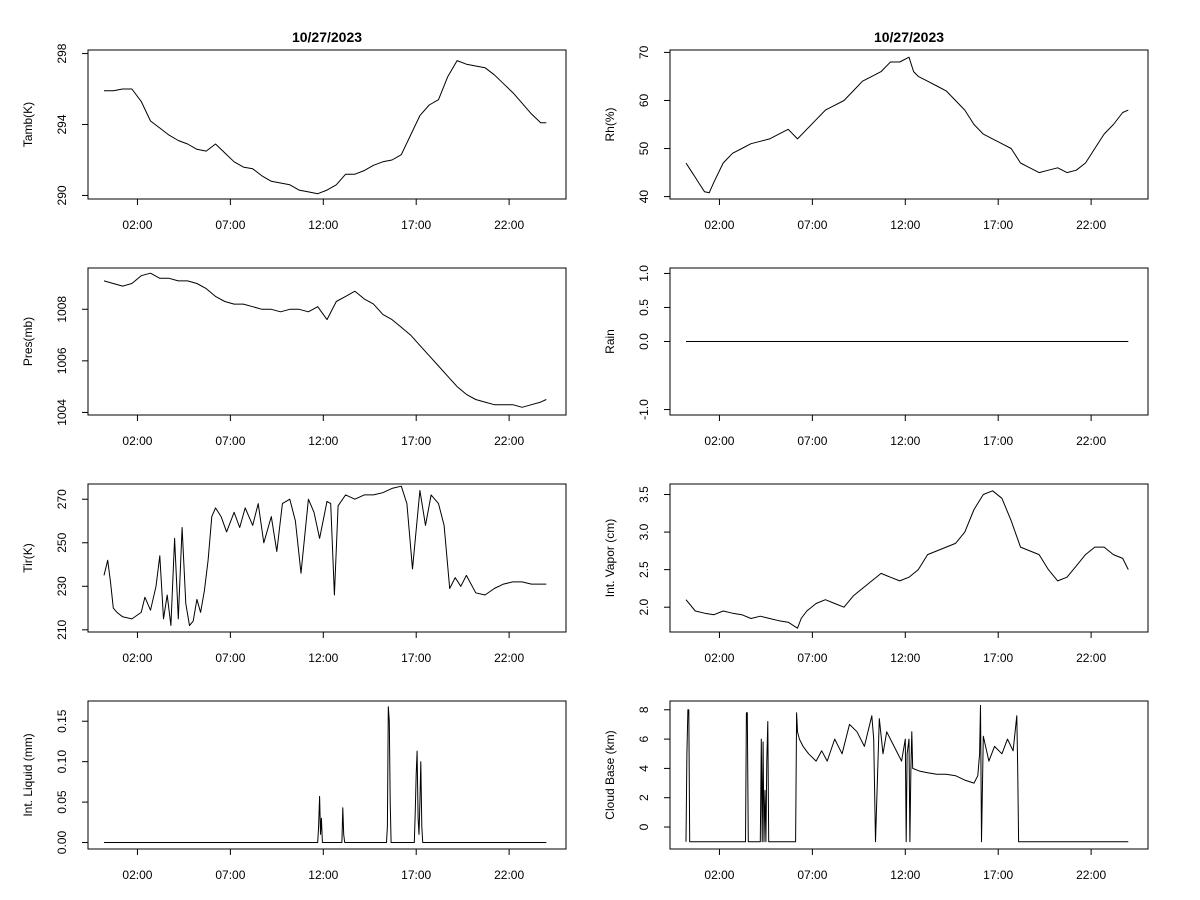 The image size is (1200, 900). What do you see at coordinates (62, 53) in the screenshot?
I see `y-tick-label: 298` at bounding box center [62, 53].